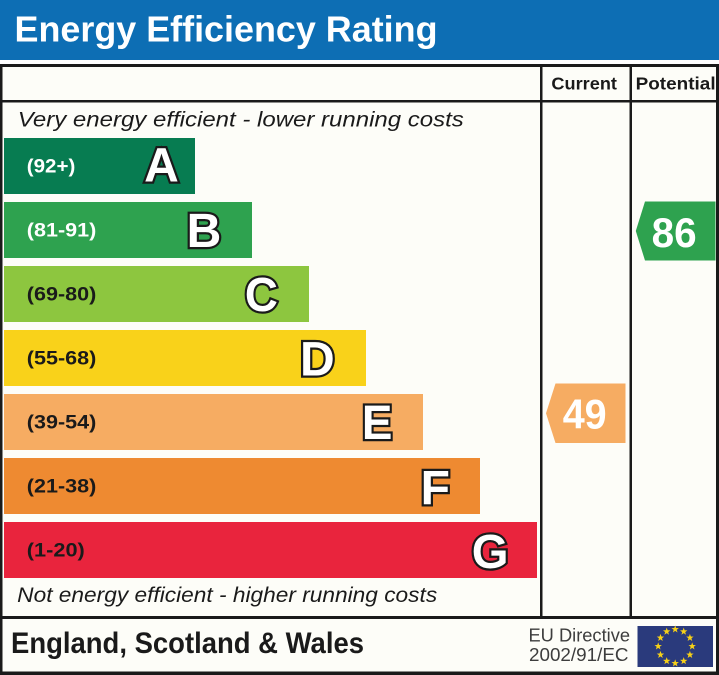 The height and width of the screenshot is (675, 719). What do you see at coordinates (584, 83) in the screenshot?
I see `svg-text: Current` at bounding box center [584, 83].